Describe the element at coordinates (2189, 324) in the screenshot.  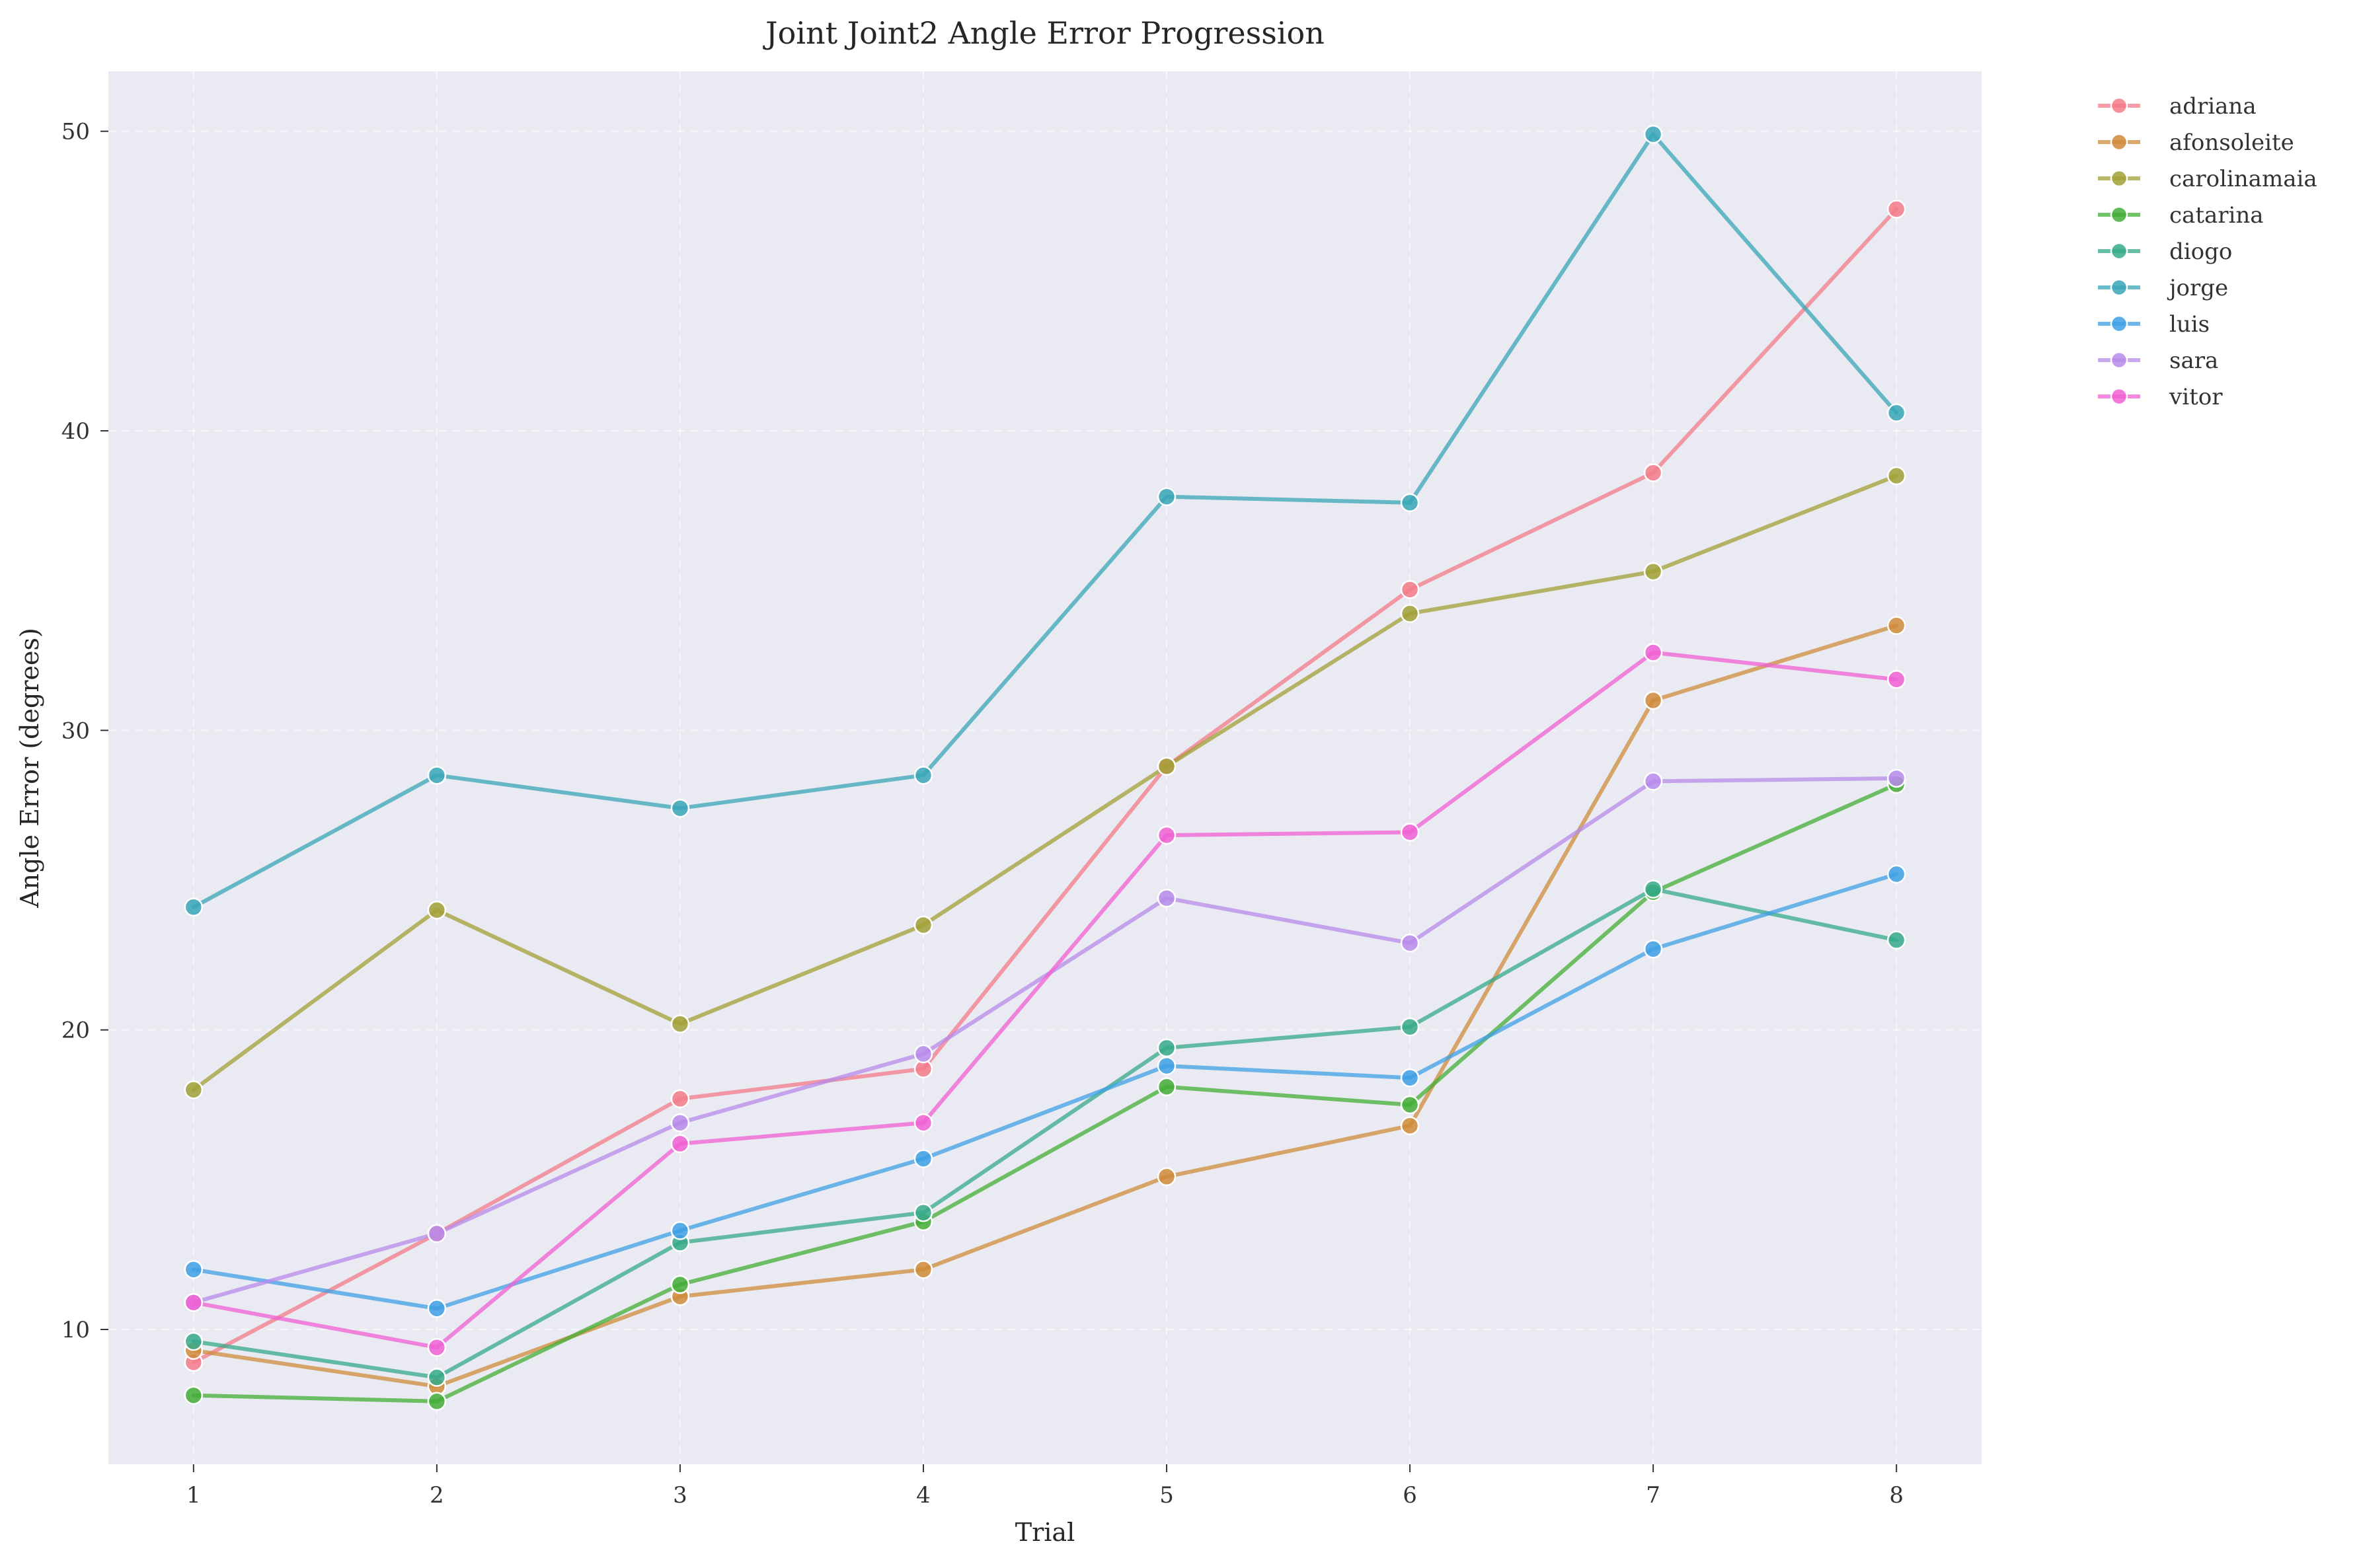
I see `legend-label: luis` at that location.